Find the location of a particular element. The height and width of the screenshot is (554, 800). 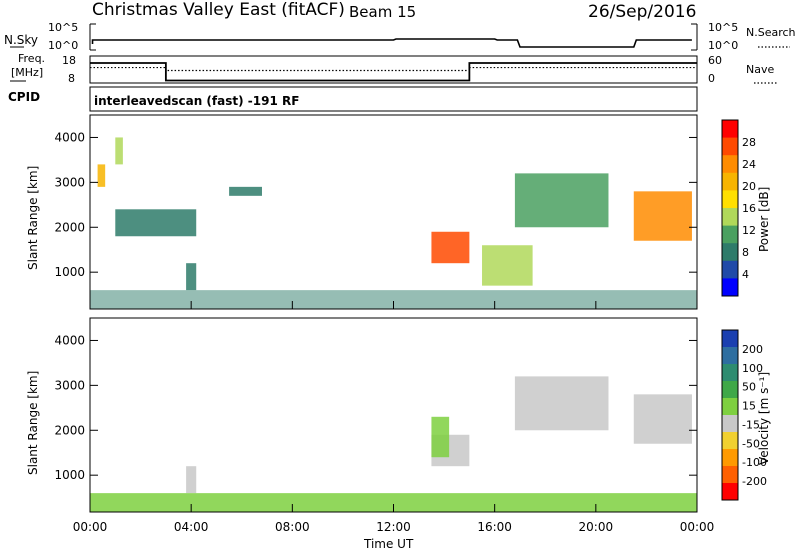

cpid-text: interleavedscan (fast) -191 RF is located at coordinates (196, 101).